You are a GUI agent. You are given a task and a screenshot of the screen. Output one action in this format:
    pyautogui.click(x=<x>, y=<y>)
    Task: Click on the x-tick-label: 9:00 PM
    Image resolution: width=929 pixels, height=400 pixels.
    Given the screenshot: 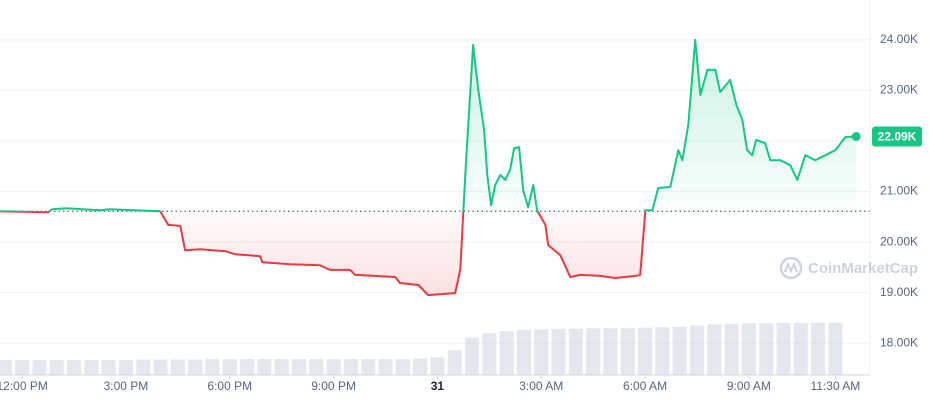 What is the action you would take?
    pyautogui.click(x=333, y=386)
    